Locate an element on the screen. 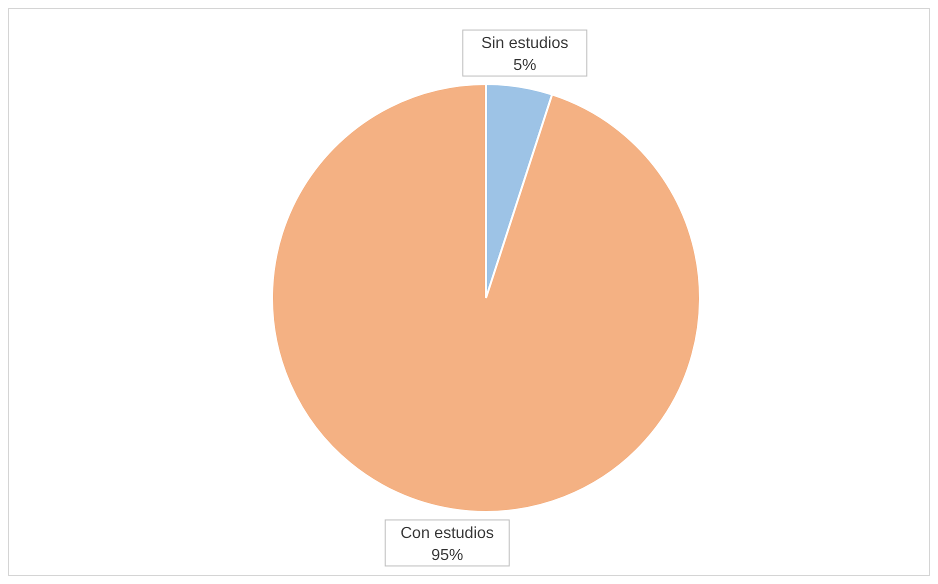  data-label: 5% is located at coordinates (524, 65).